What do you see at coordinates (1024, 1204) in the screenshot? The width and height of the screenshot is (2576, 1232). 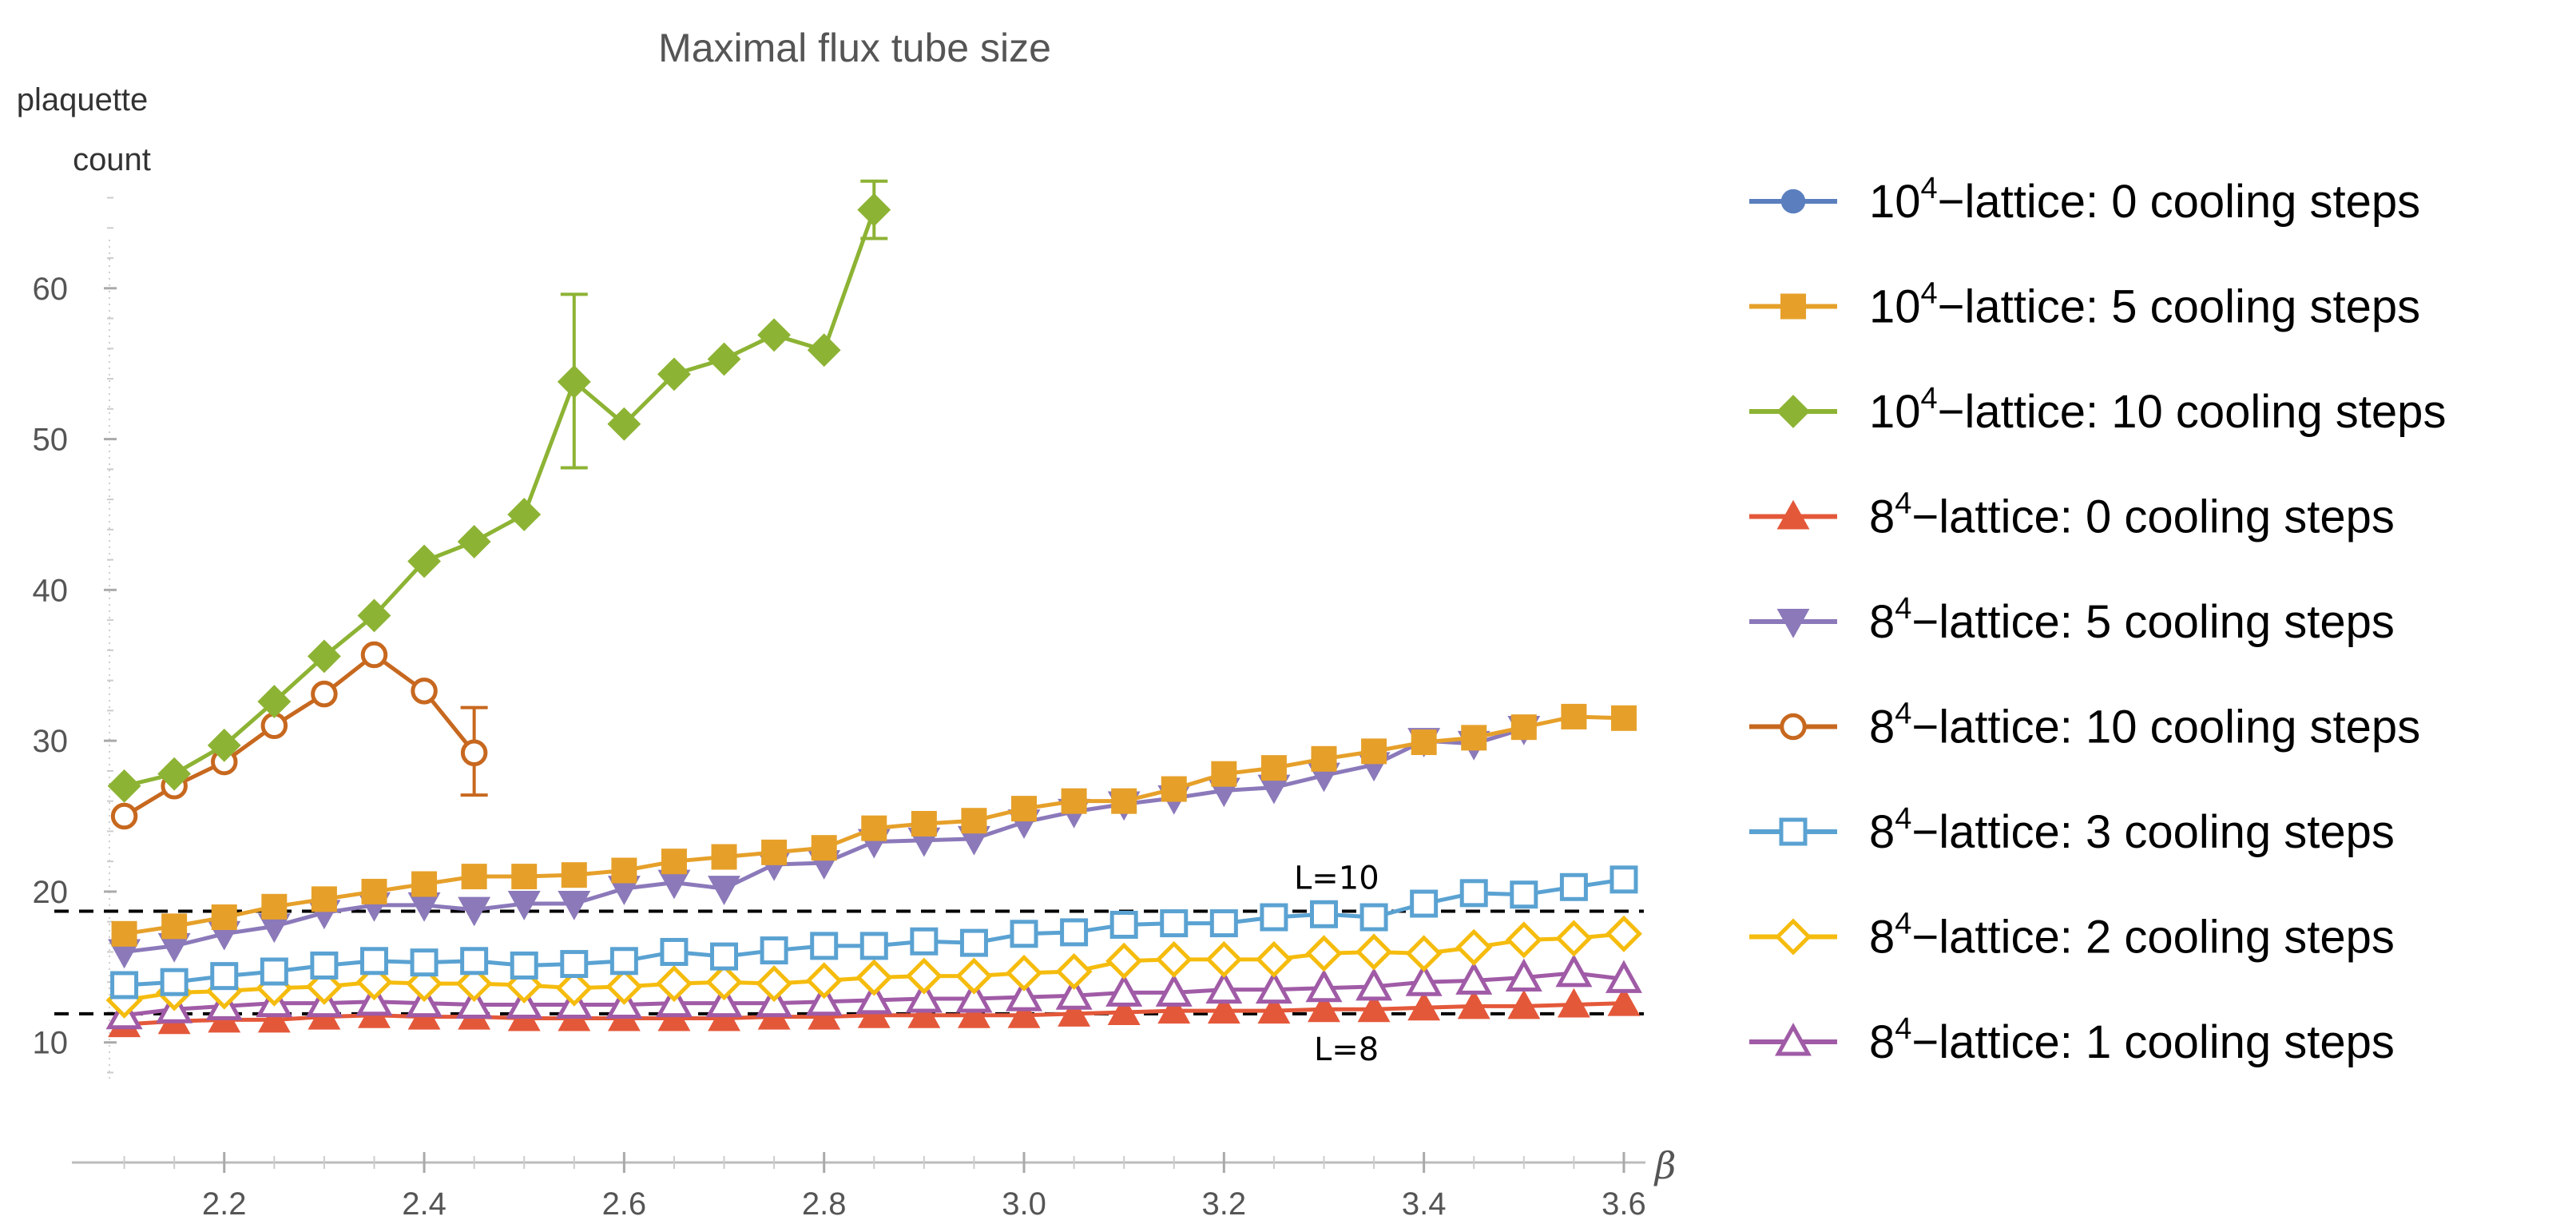 I see `x-tick-label: 3.0` at bounding box center [1024, 1204].